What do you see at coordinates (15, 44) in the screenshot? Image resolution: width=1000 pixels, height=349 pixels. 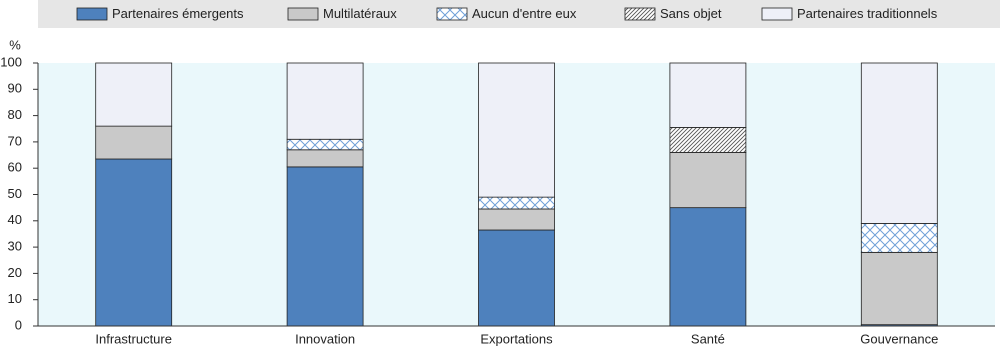 I see `y-axis-label: %` at bounding box center [15, 44].